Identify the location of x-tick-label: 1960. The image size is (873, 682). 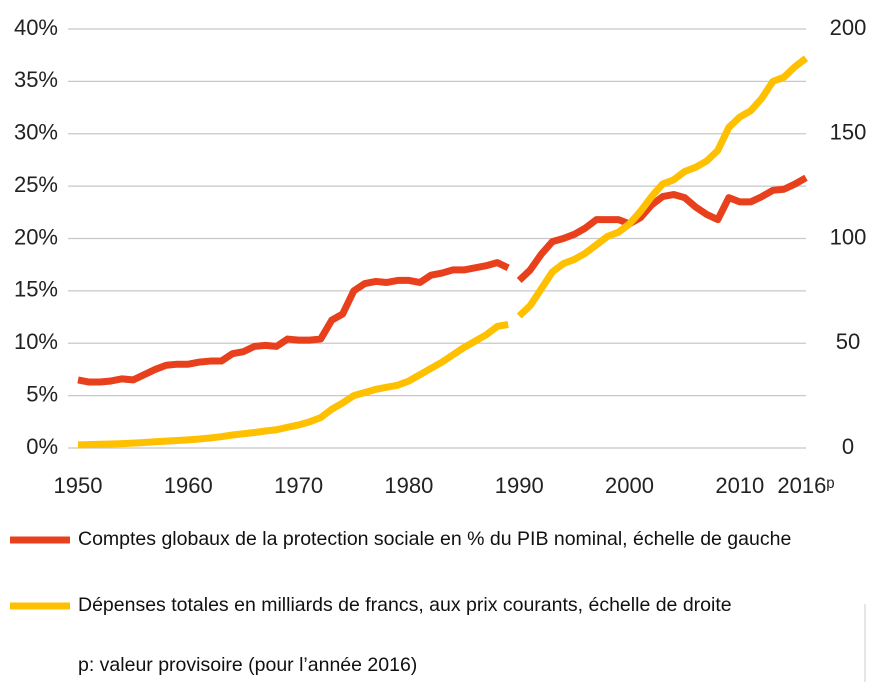
(188, 485).